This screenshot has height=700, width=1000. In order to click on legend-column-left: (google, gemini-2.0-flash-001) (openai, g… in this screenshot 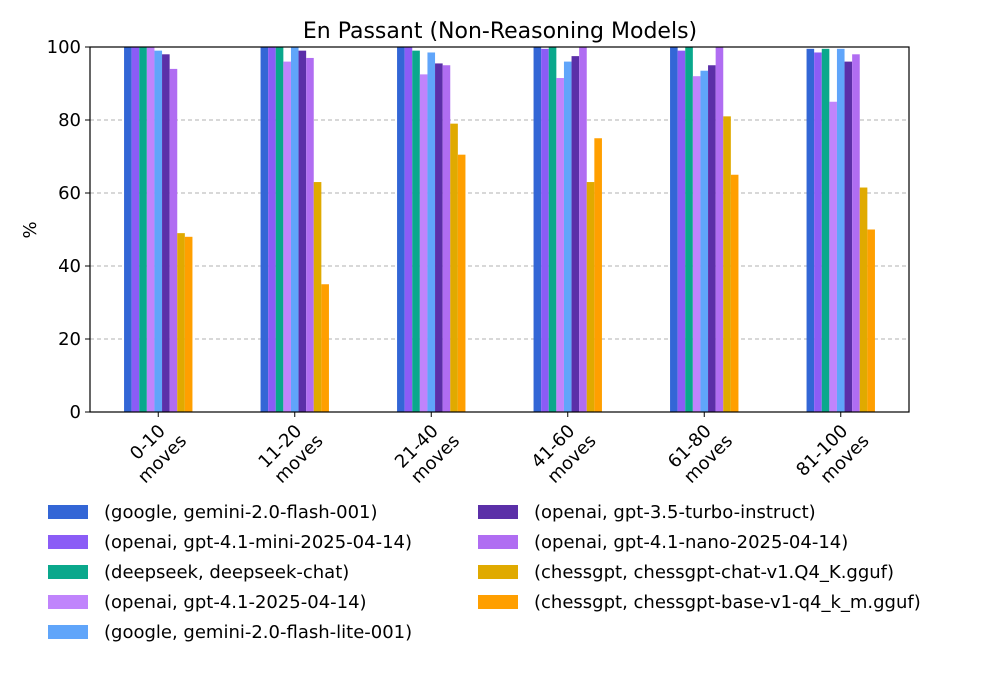, I will do `click(230, 572)`.